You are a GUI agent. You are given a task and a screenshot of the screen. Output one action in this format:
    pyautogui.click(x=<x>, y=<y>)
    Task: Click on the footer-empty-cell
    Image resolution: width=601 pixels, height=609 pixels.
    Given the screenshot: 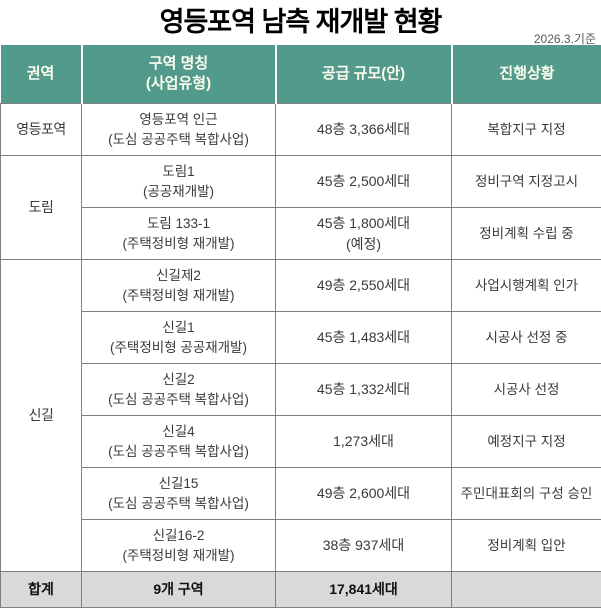 What is the action you would take?
    pyautogui.click(x=526, y=589)
    